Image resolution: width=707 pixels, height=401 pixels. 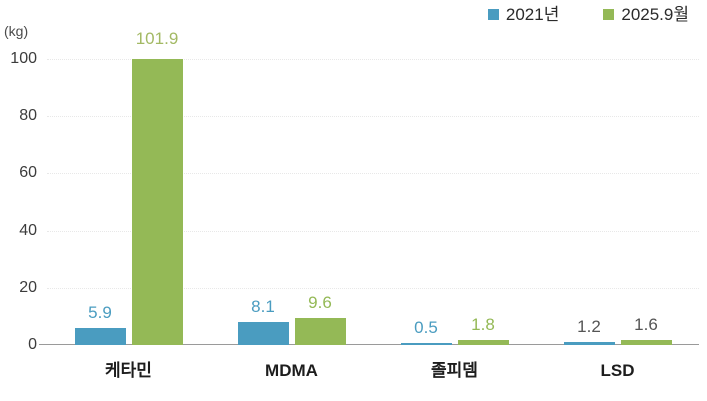 What do you see at coordinates (320, 302) in the screenshot?
I see `bar-value-label: 9.6` at bounding box center [320, 302].